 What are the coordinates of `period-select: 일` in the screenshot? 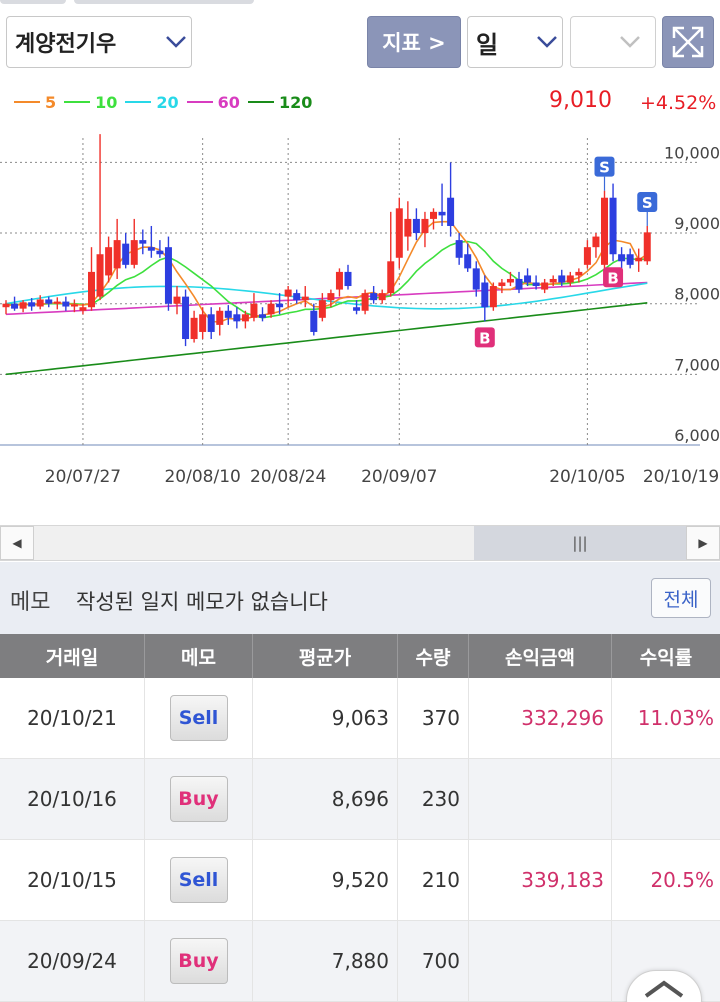 It's located at (515, 42).